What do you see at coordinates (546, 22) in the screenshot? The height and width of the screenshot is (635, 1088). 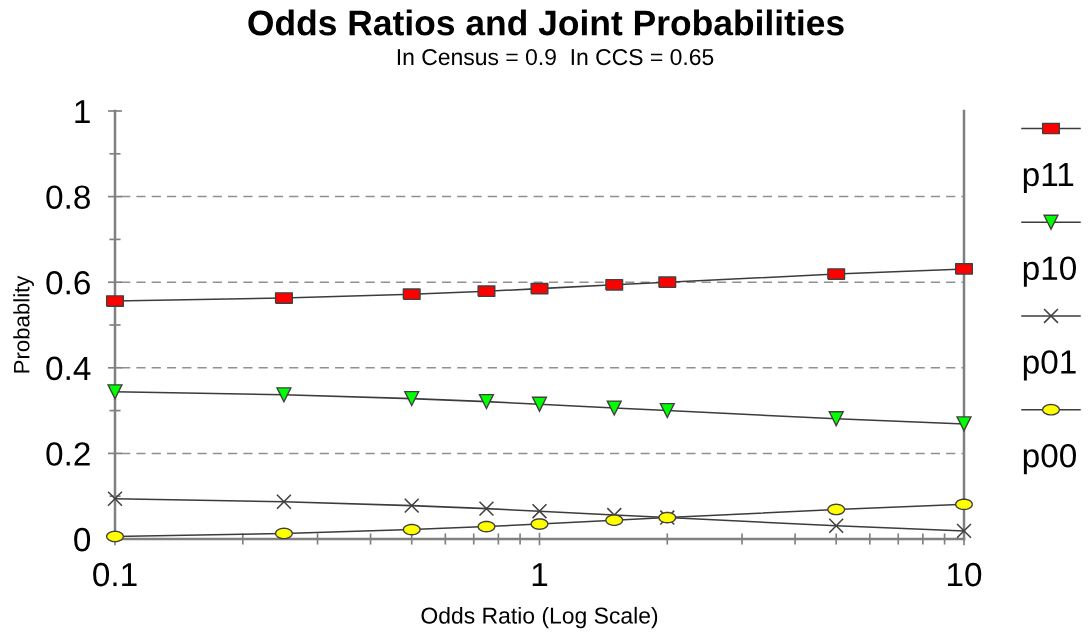 I see `chart-title: Odds Ratios and Joint Probabilities` at bounding box center [546, 22].